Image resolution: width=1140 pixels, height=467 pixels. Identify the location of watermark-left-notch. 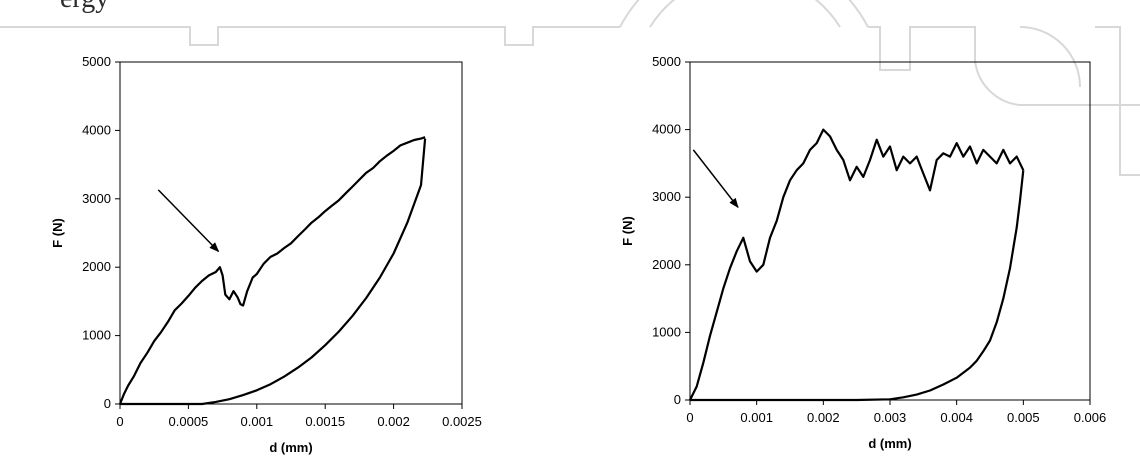
(310, 36).